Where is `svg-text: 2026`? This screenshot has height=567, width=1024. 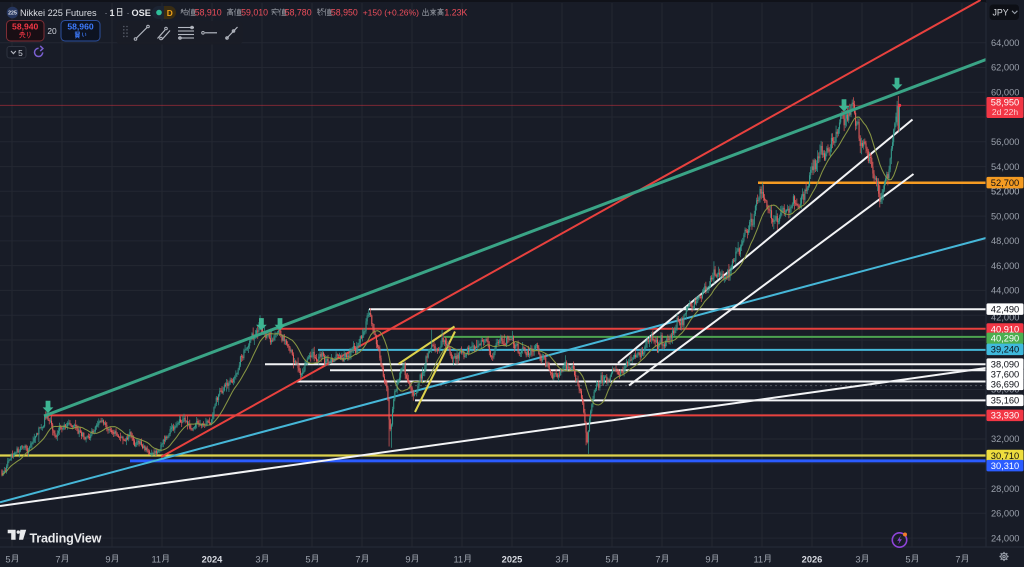 svg-text: 2026 is located at coordinates (812, 560).